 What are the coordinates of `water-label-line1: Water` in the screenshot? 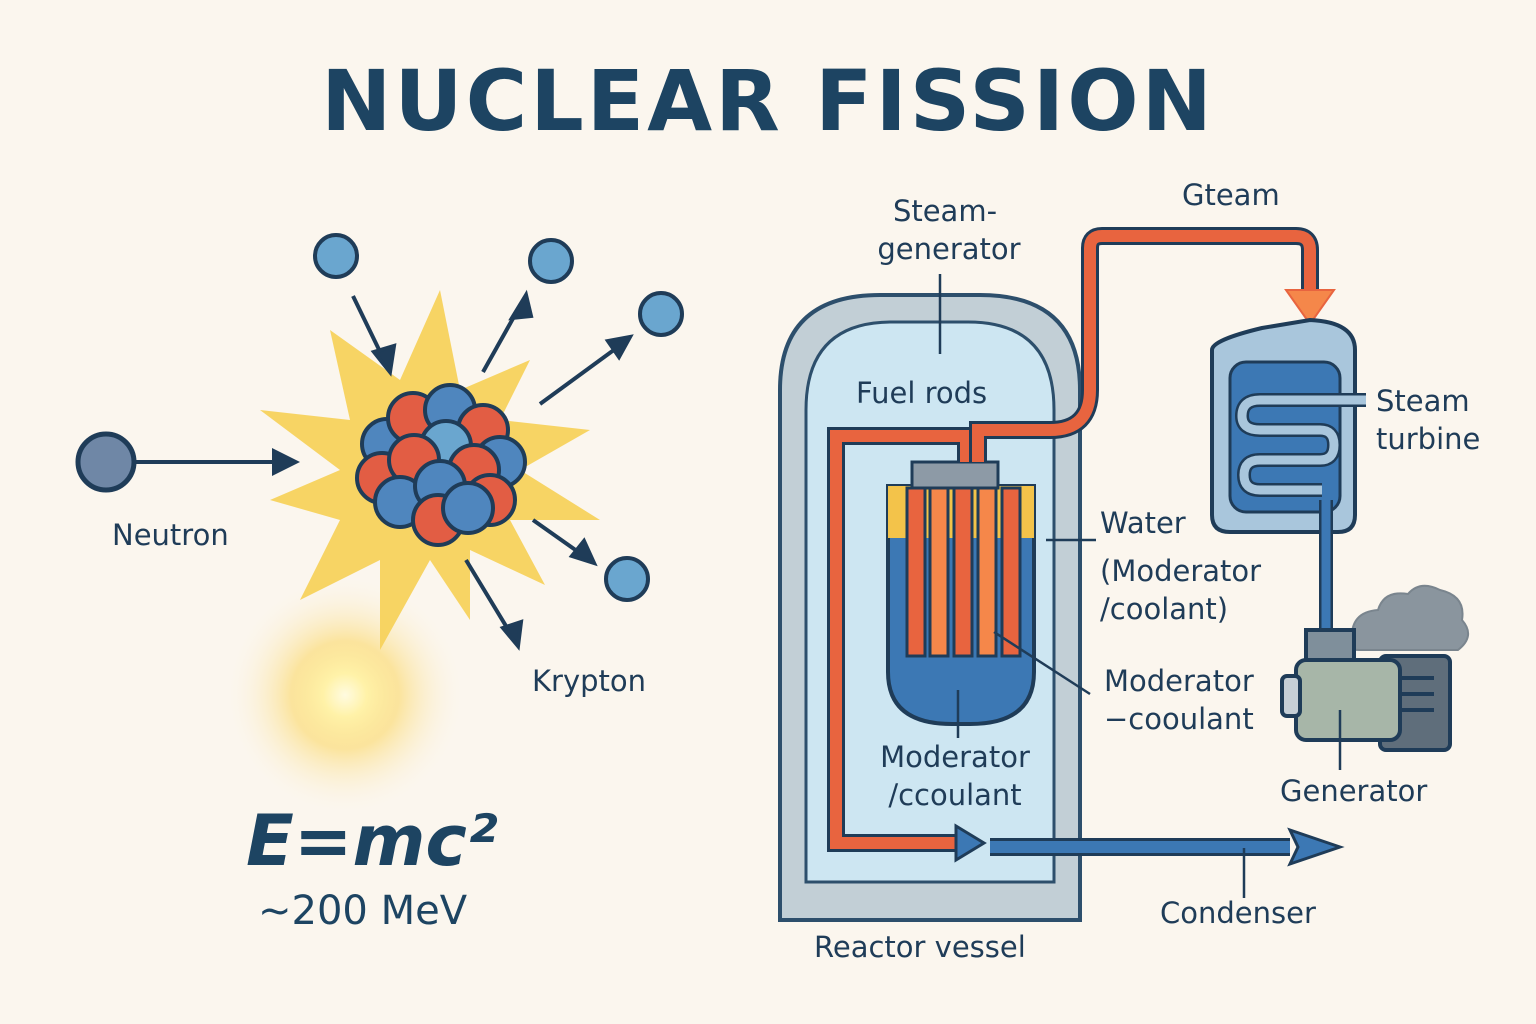 It's located at (1143, 523).